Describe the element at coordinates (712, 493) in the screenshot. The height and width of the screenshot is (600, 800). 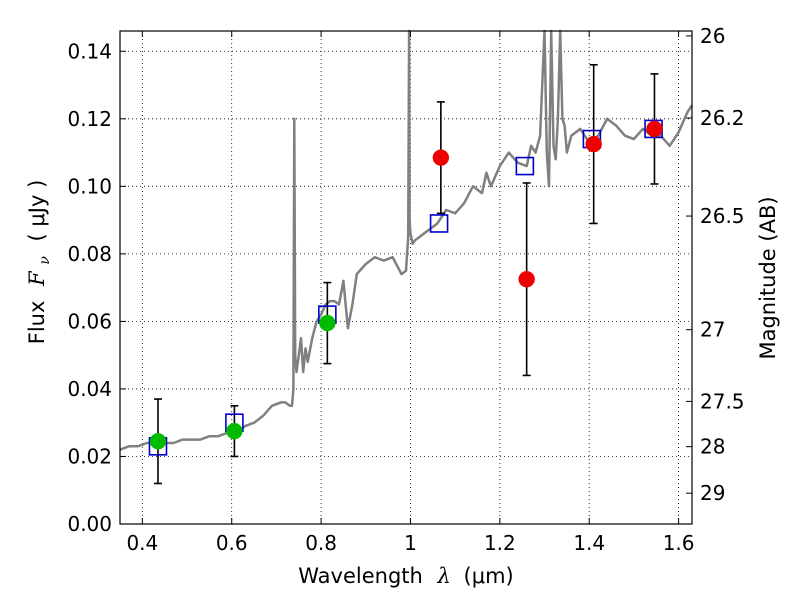
I see `y2-tick-label: 29` at that location.